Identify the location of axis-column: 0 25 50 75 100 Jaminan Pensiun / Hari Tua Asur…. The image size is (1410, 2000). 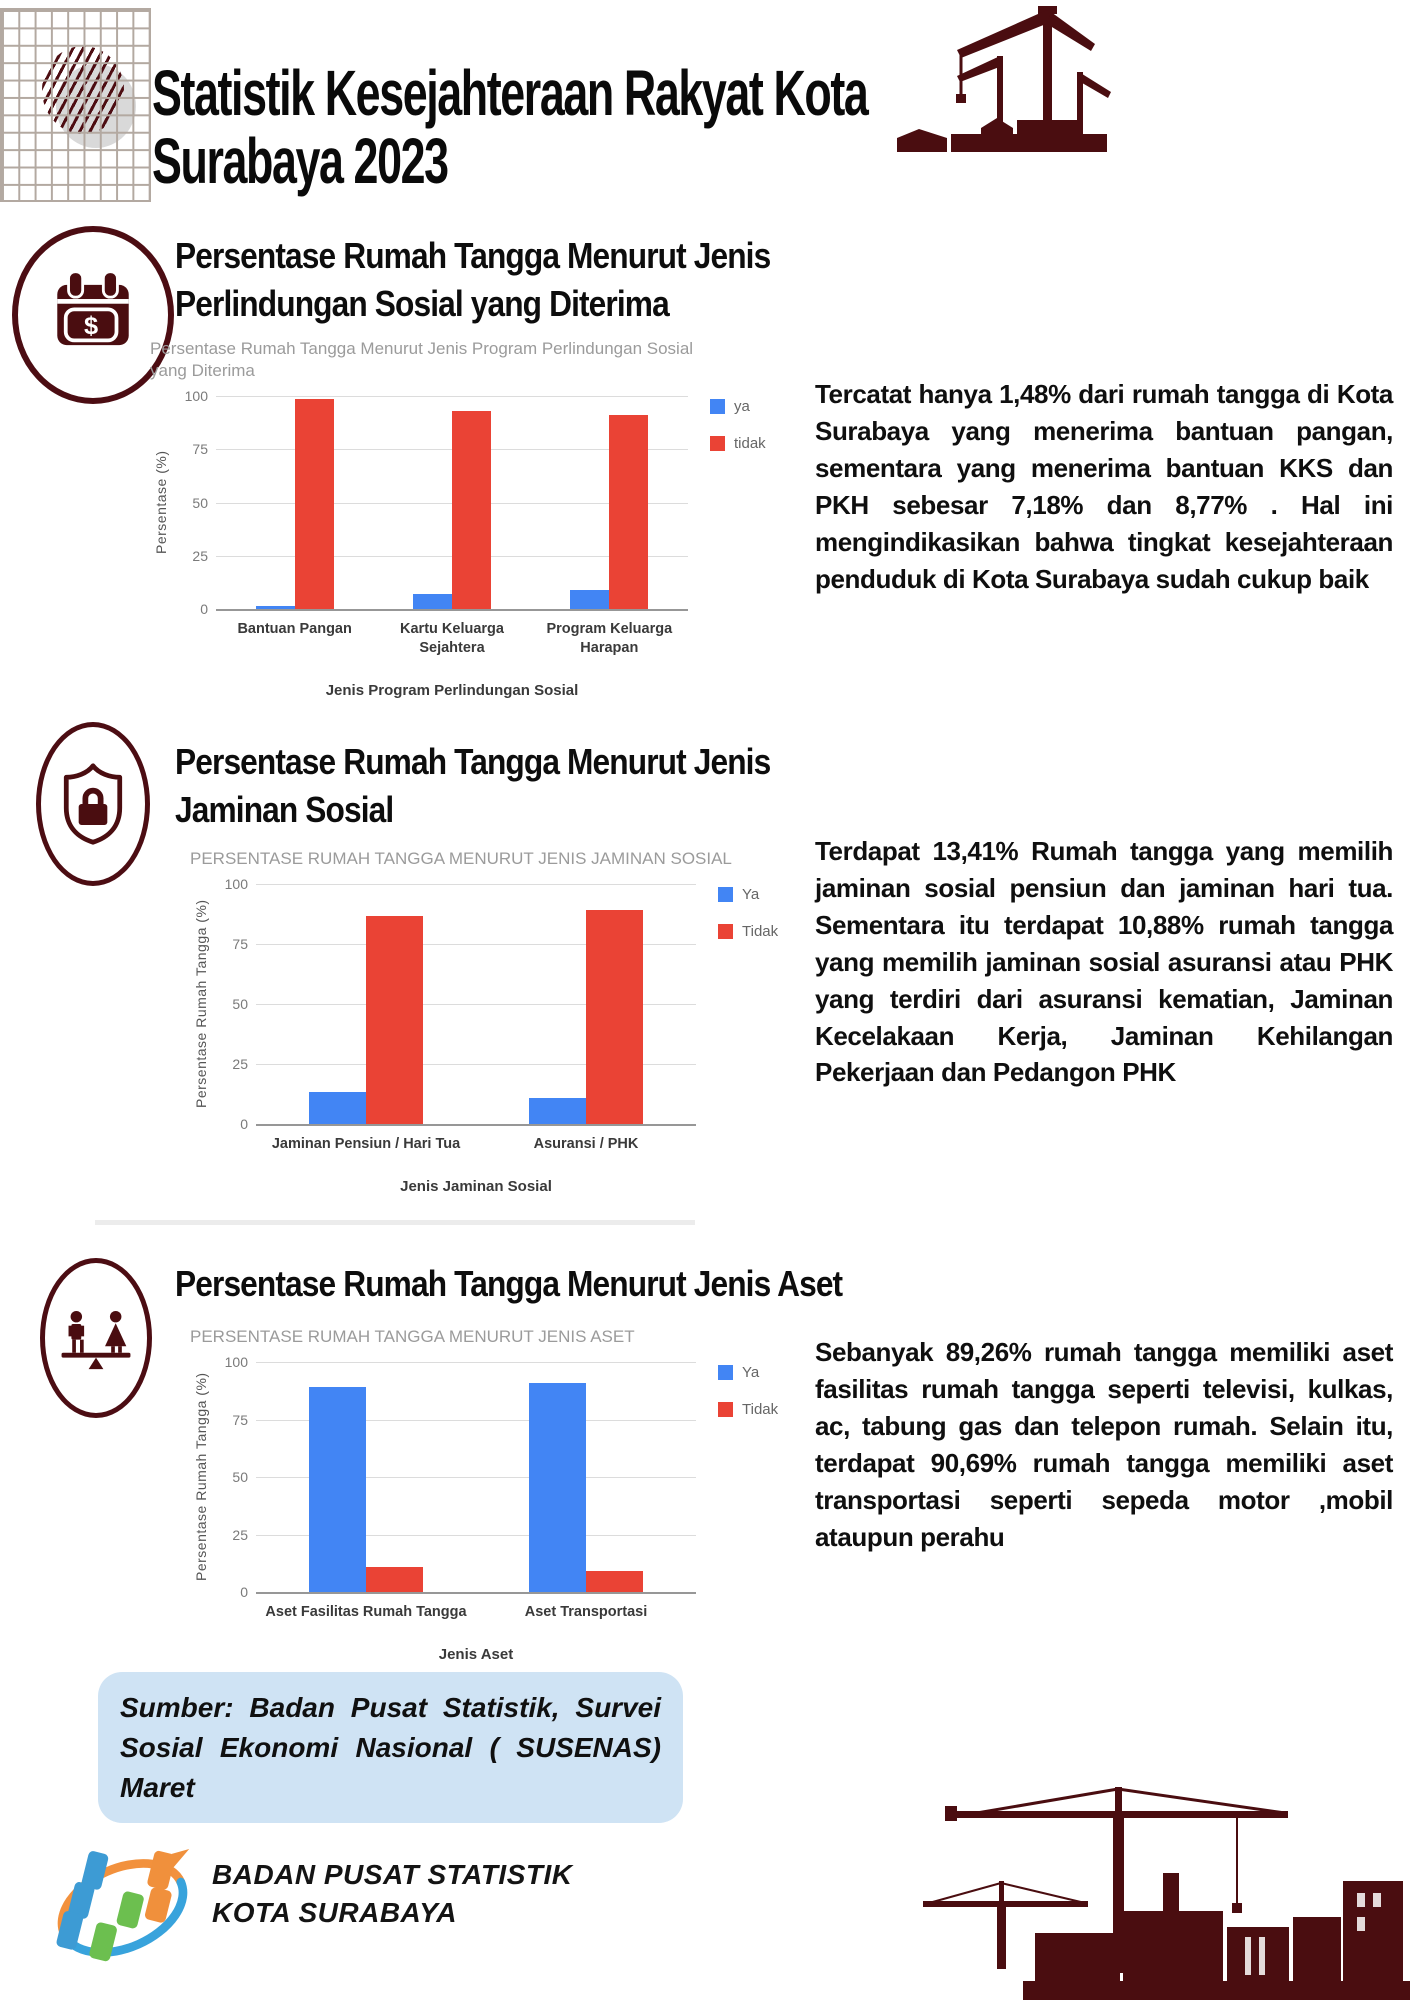
(460, 1035).